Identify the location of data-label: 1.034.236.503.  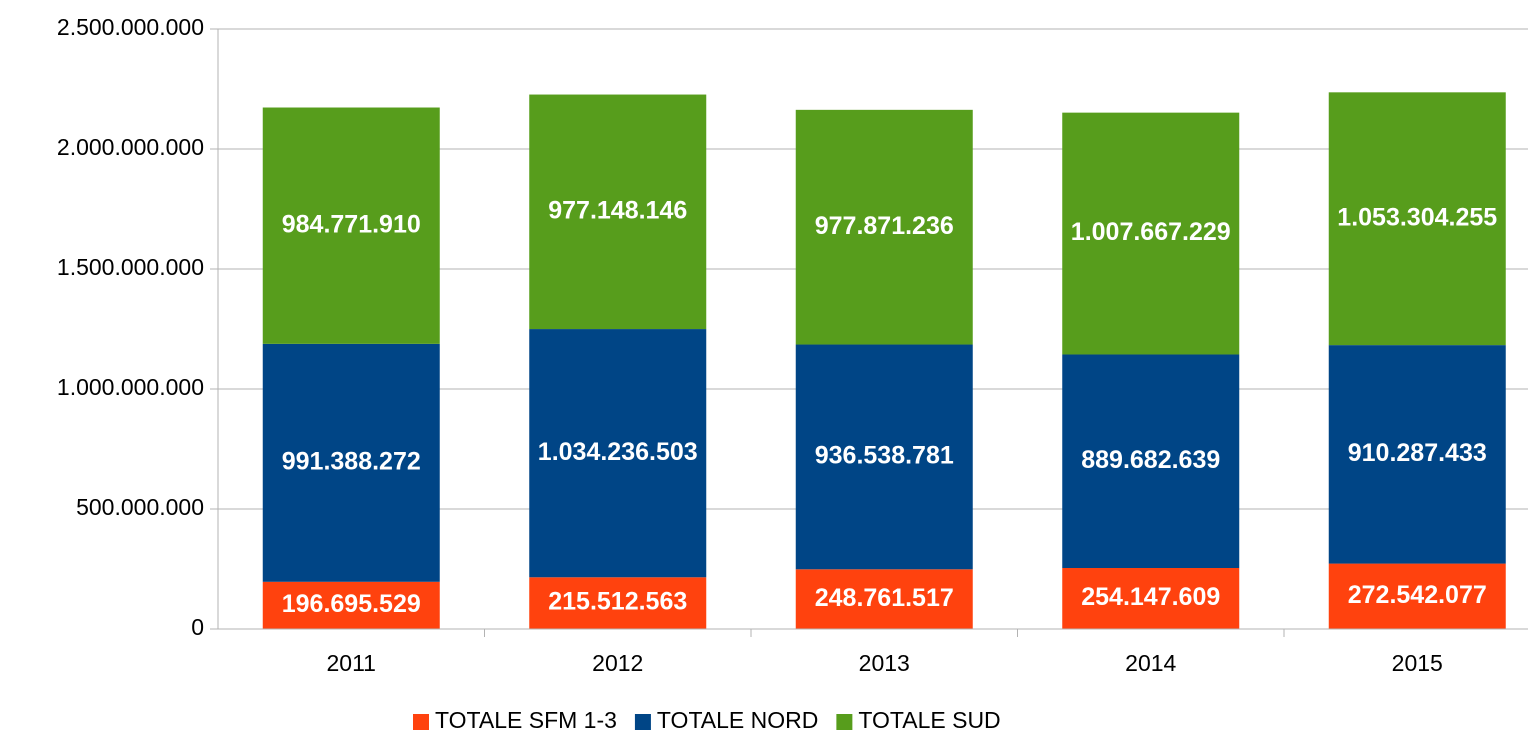
(618, 452).